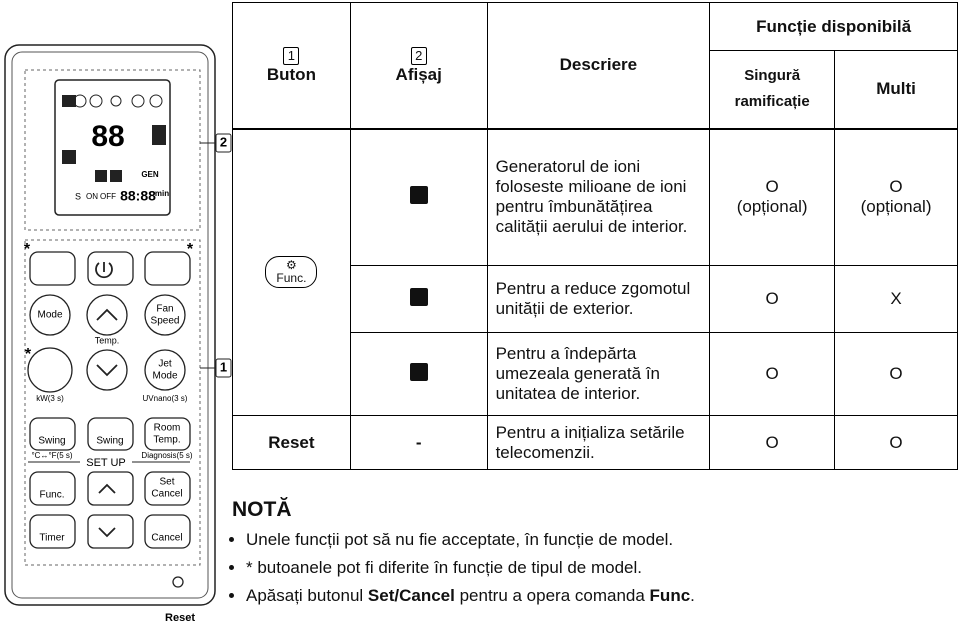  I want to click on button-label: Jet, so click(165, 364).